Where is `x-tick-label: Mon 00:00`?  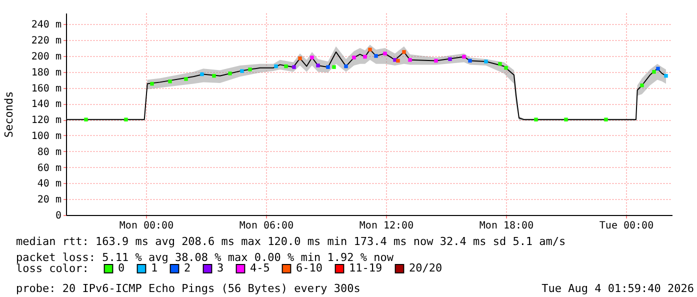 x-tick-label: Mon 00:00 is located at coordinates (146, 226).